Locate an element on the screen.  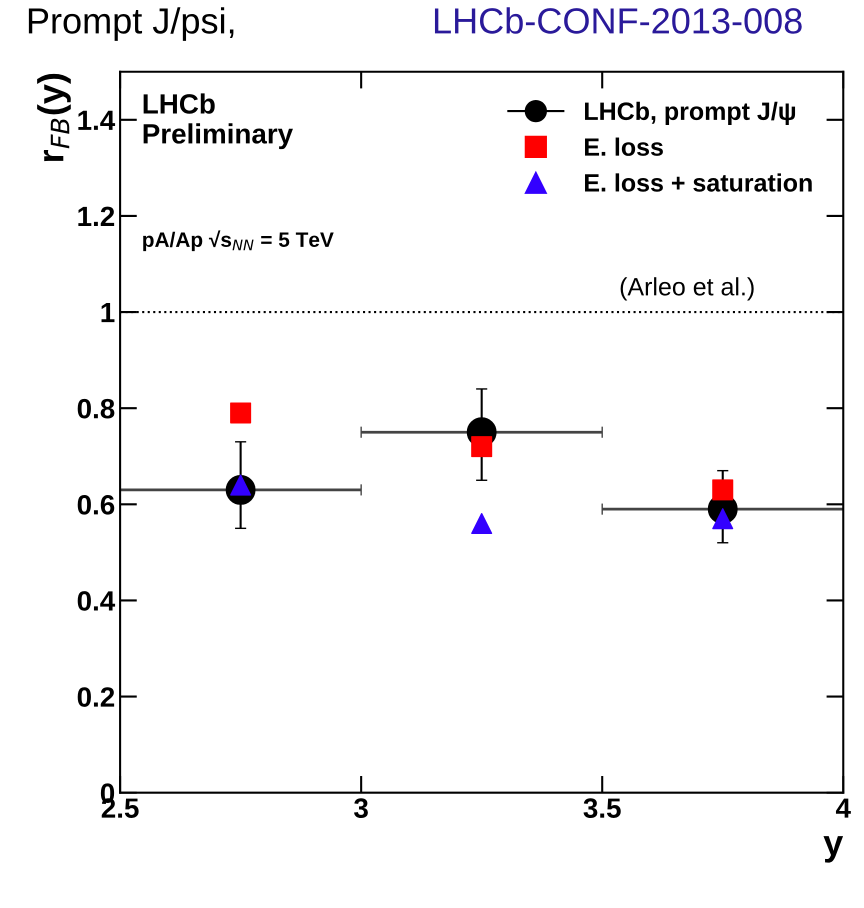
chart-title: Prompt J/psi, is located at coordinates (131, 24).